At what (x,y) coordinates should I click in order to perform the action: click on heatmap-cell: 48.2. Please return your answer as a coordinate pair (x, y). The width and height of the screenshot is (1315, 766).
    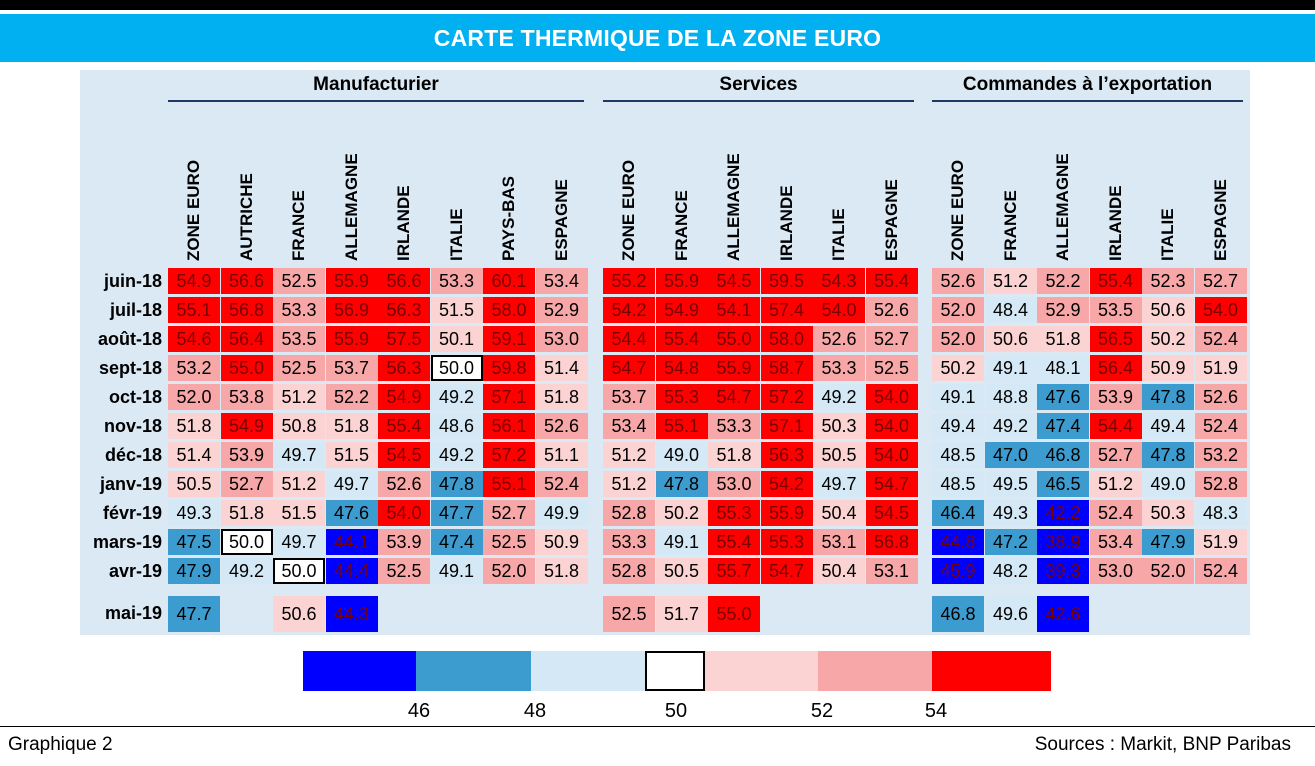
    Looking at the image, I should click on (1010, 571).